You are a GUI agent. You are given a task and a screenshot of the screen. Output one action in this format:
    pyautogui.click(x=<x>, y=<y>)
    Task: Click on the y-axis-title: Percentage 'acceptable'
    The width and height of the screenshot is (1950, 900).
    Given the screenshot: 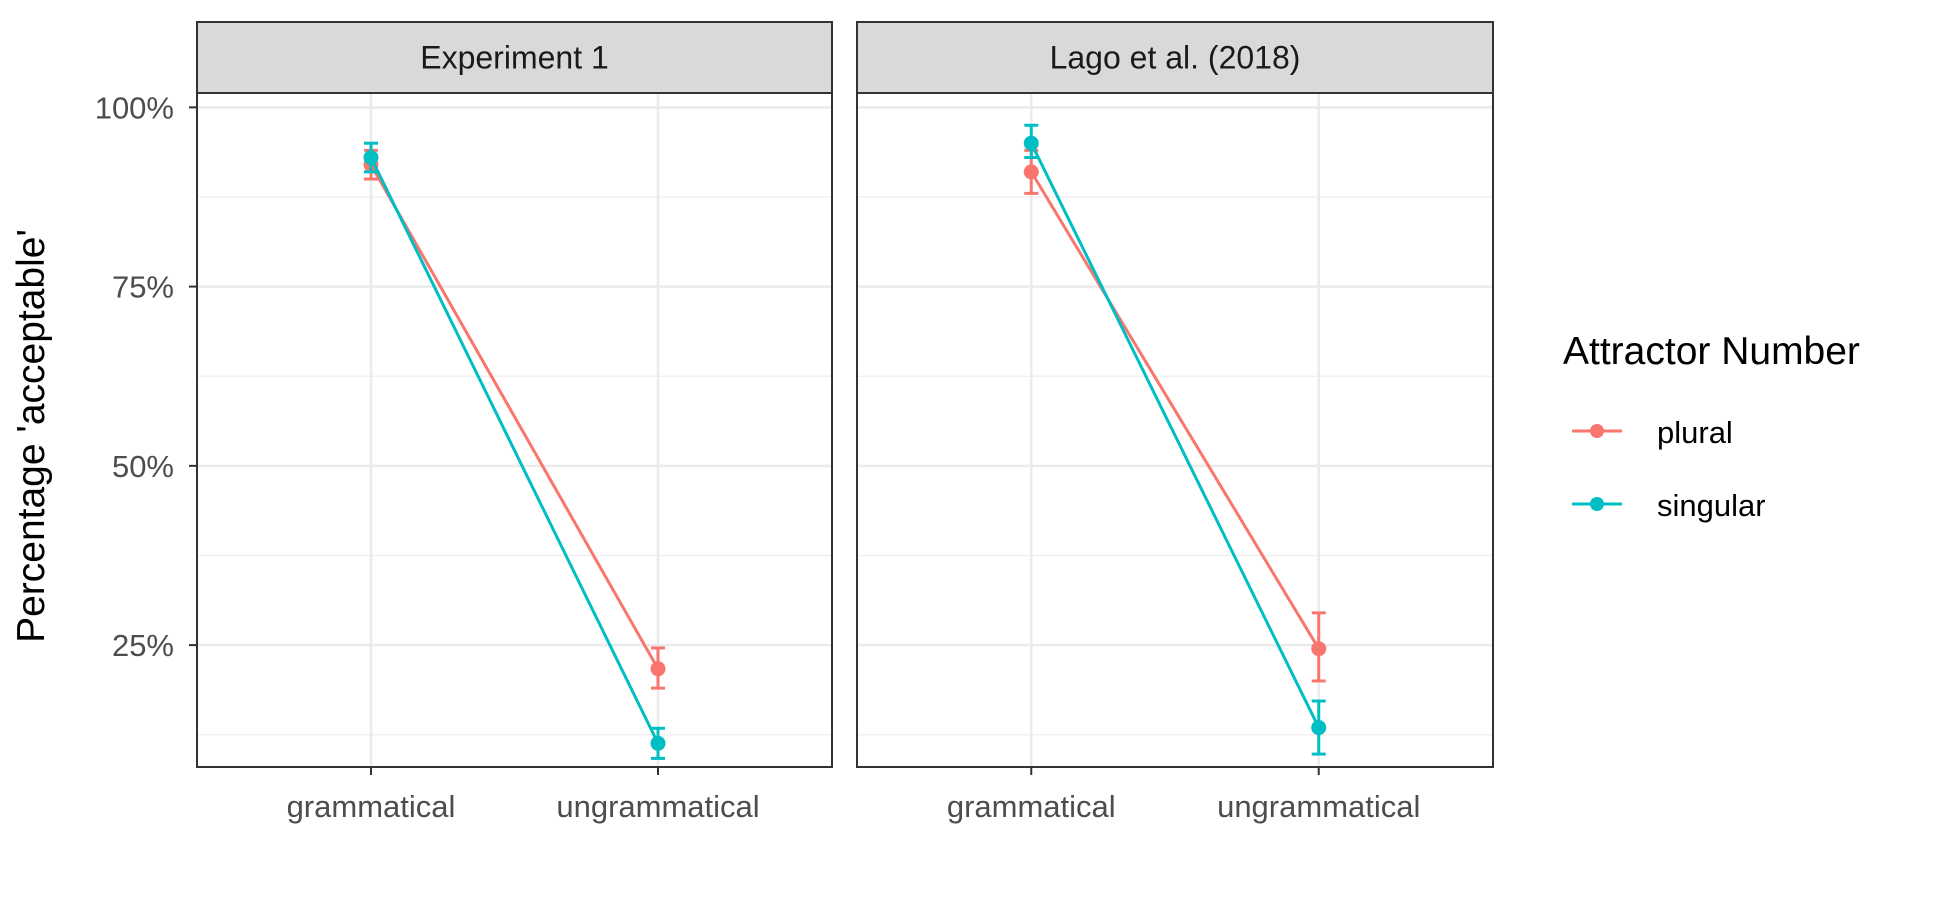 What is the action you would take?
    pyautogui.click(x=31, y=436)
    